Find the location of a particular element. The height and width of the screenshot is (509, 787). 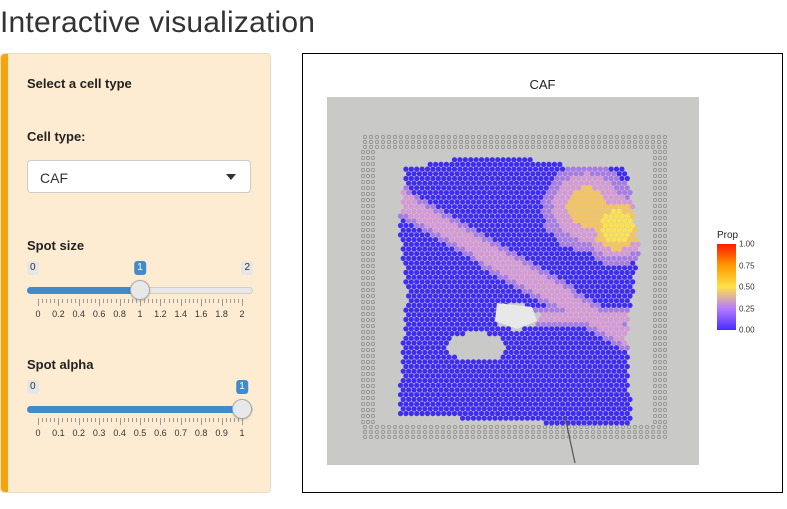

slider-tick-label: 2 is located at coordinates (242, 314).